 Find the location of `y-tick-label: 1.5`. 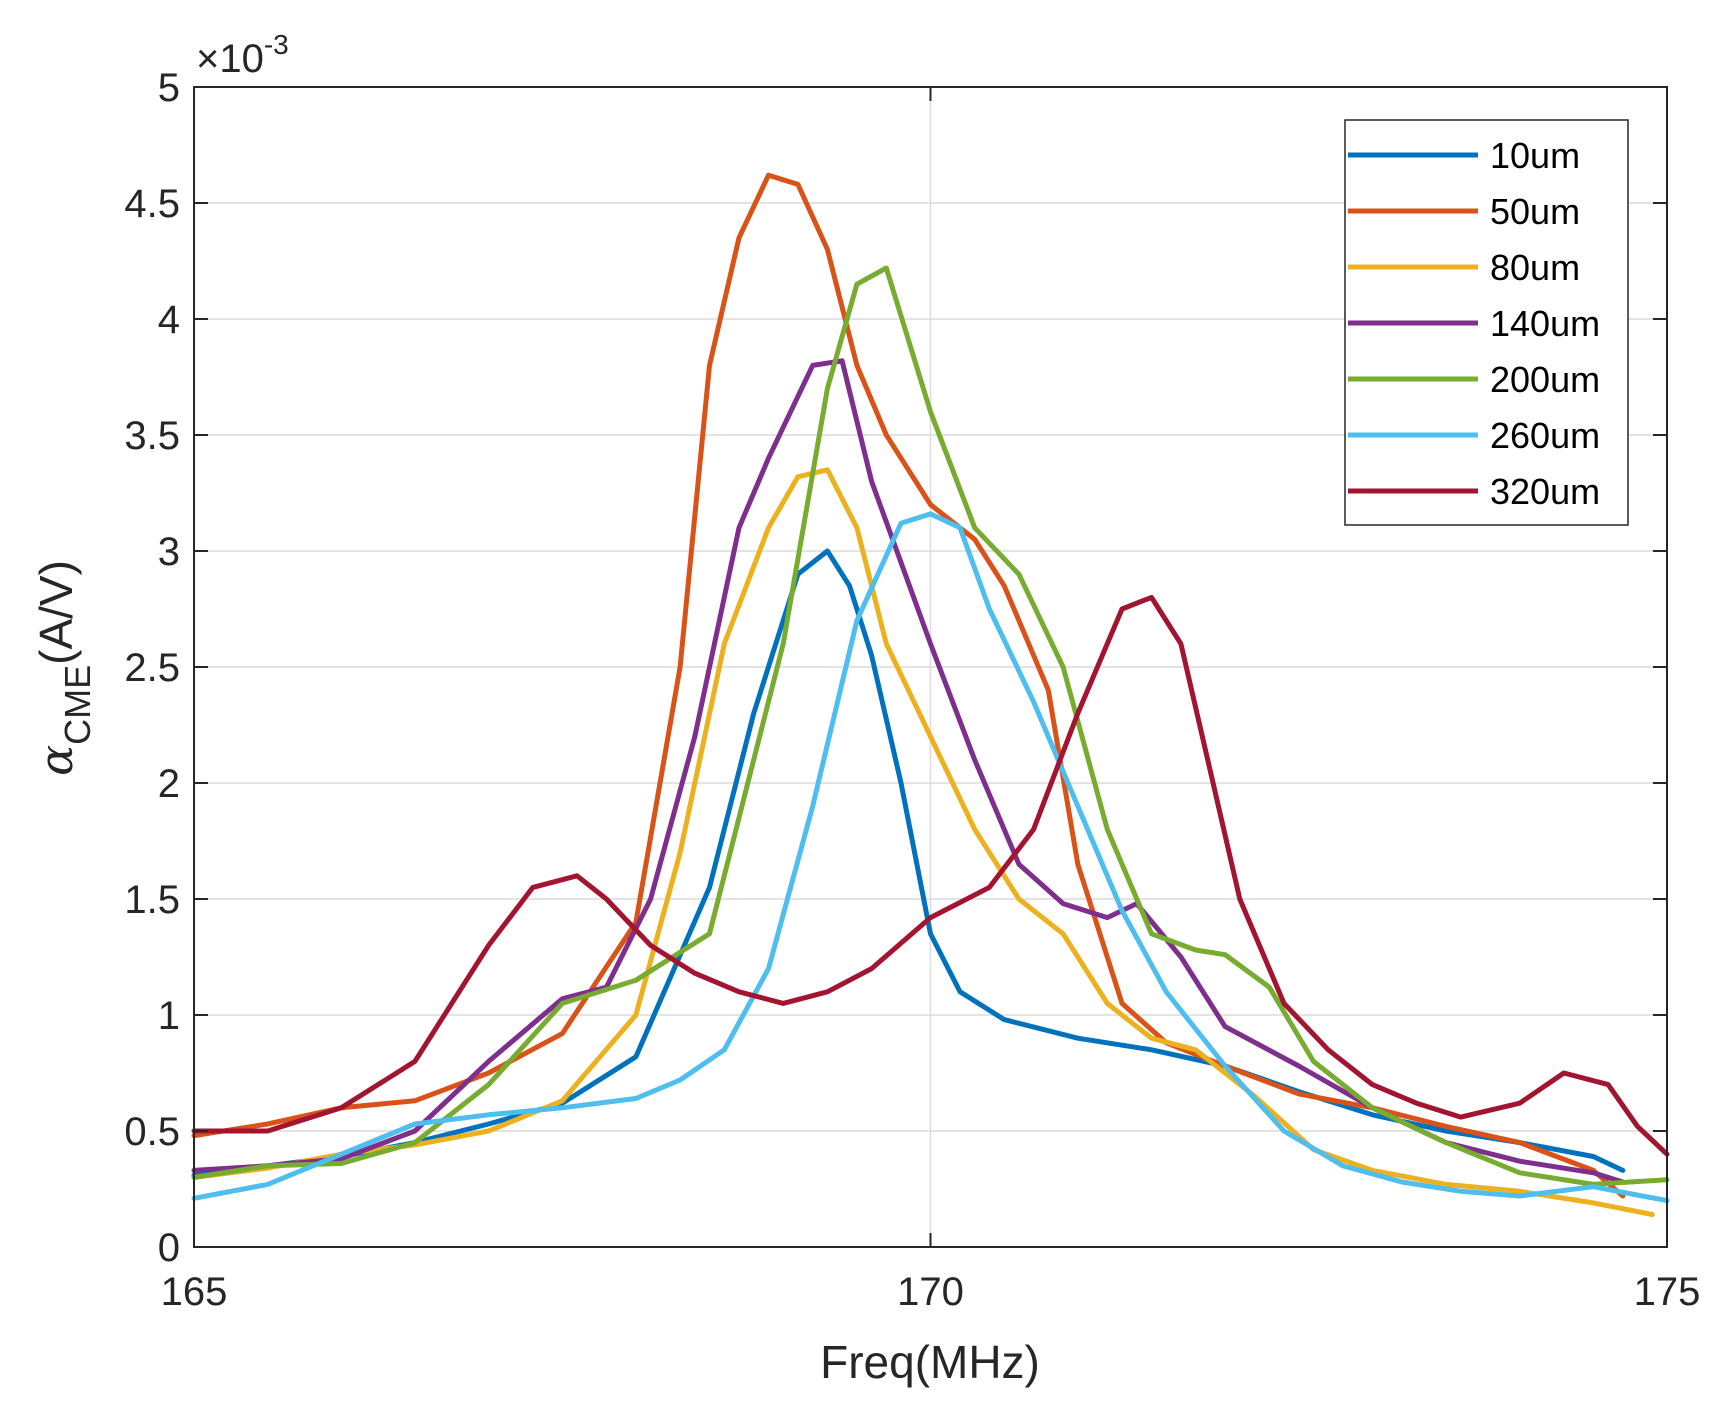

y-tick-label: 1.5 is located at coordinates (152, 900).